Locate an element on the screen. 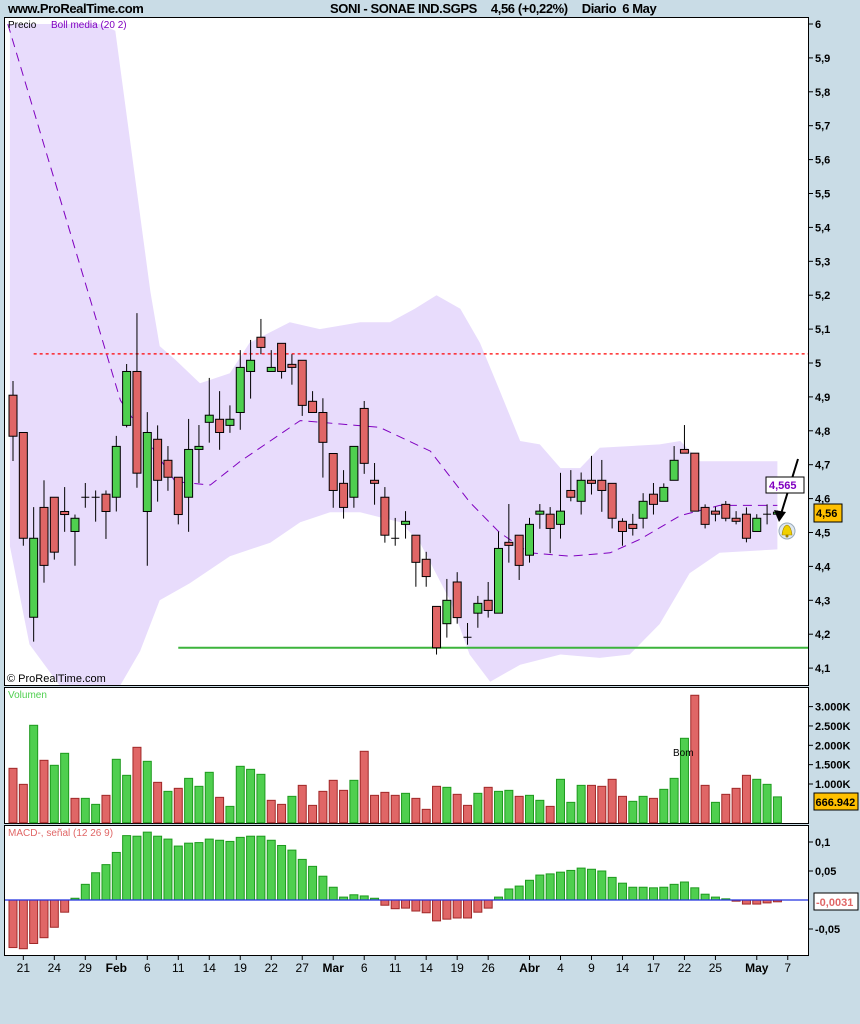 The height and width of the screenshot is (1024, 860). x-axis-label: 21 is located at coordinates (24, 968).